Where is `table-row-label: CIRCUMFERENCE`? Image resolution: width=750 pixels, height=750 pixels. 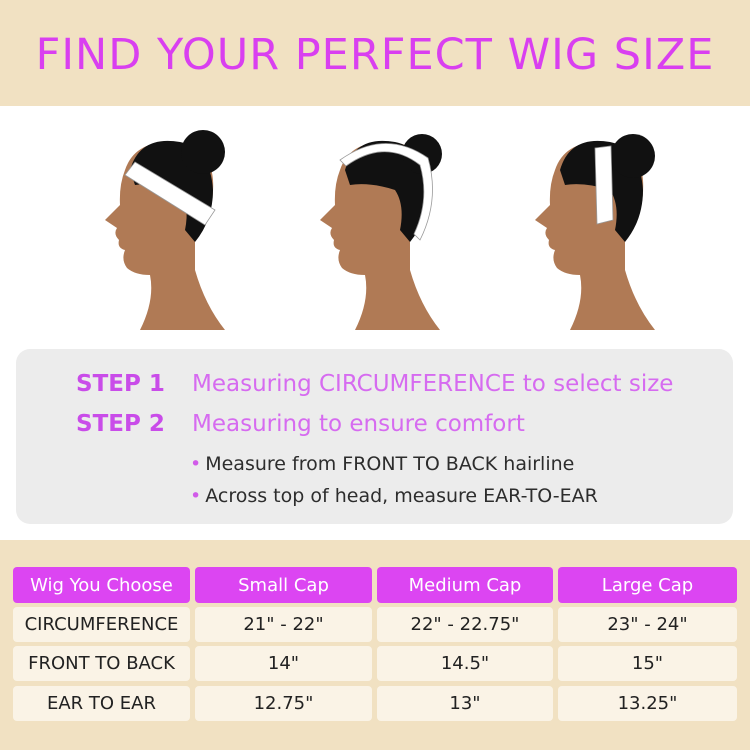
table-row-label: CIRCUMFERENCE is located at coordinates (101, 624).